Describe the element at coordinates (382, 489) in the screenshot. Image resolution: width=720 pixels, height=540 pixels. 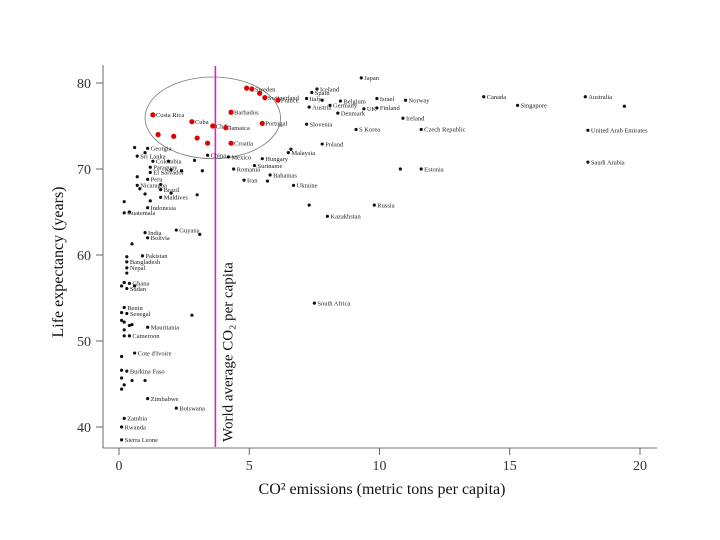
I see `x-axis-title: CO² emissions (metric tons per capita)` at that location.